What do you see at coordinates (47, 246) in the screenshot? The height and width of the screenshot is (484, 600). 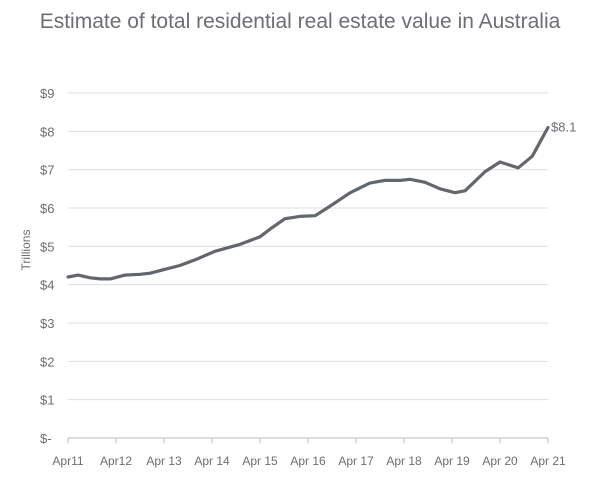 I see `y-tick-label: $5` at bounding box center [47, 246].